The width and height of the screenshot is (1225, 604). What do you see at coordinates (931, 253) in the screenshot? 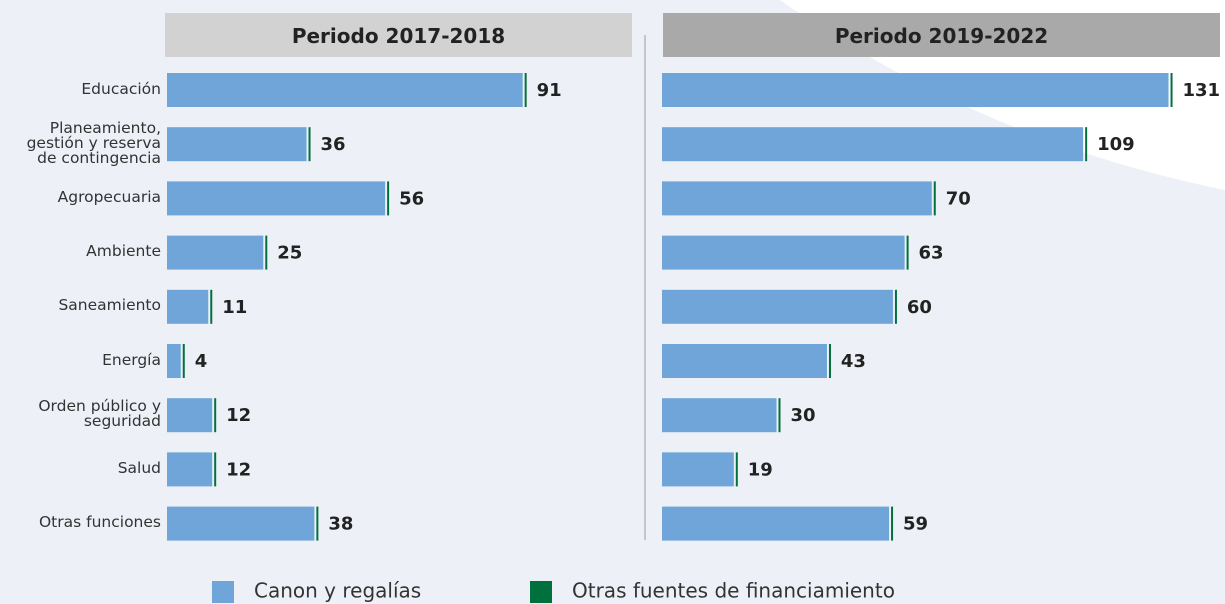
I see `value-label: 63` at bounding box center [931, 253].